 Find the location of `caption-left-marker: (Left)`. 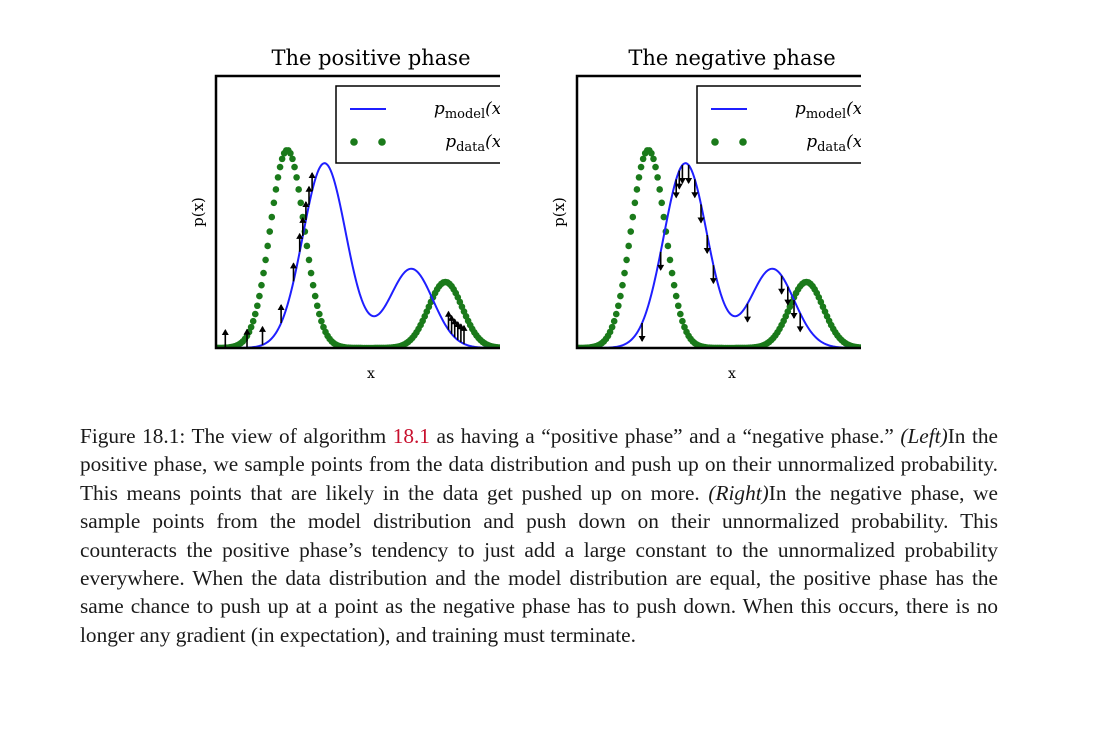

caption-left-marker: (Left) is located at coordinates (924, 436).